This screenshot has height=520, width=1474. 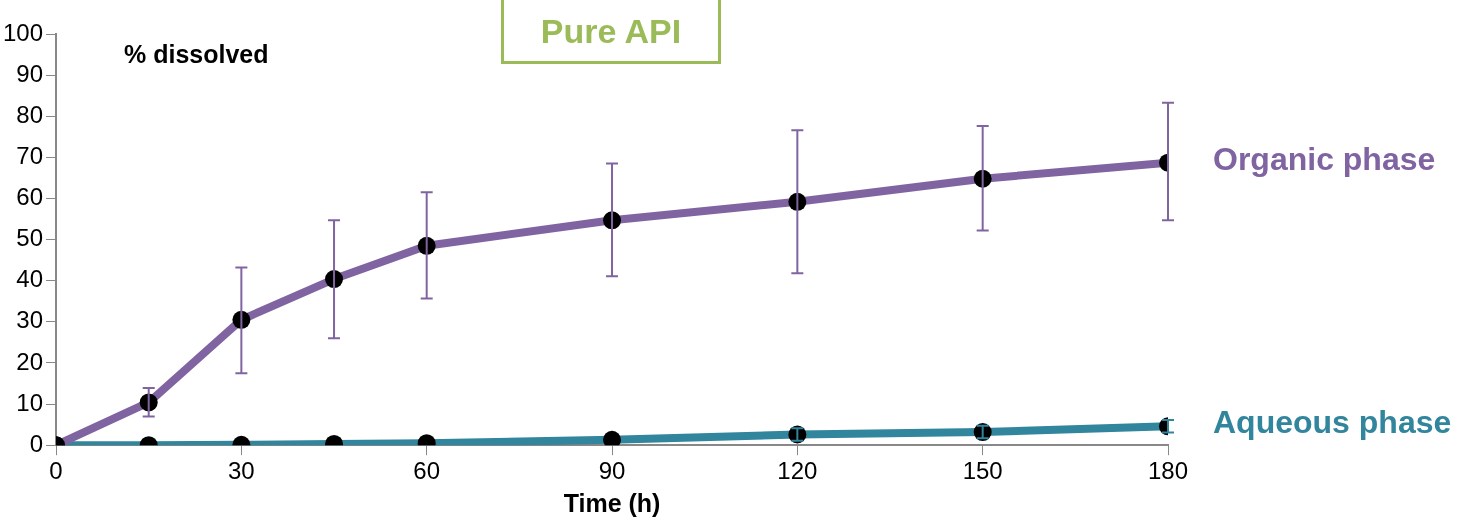 I want to click on y-tick-label: 20, so click(x=30, y=361).